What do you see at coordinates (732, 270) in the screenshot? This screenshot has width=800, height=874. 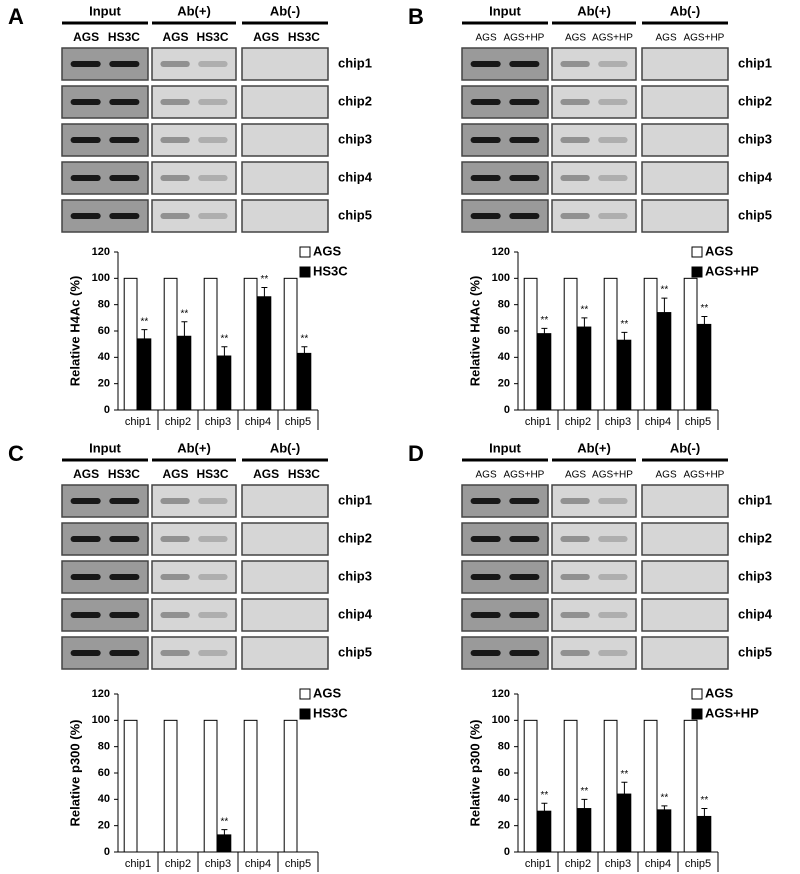 I see `legend-label: AGS+HP` at bounding box center [732, 270].